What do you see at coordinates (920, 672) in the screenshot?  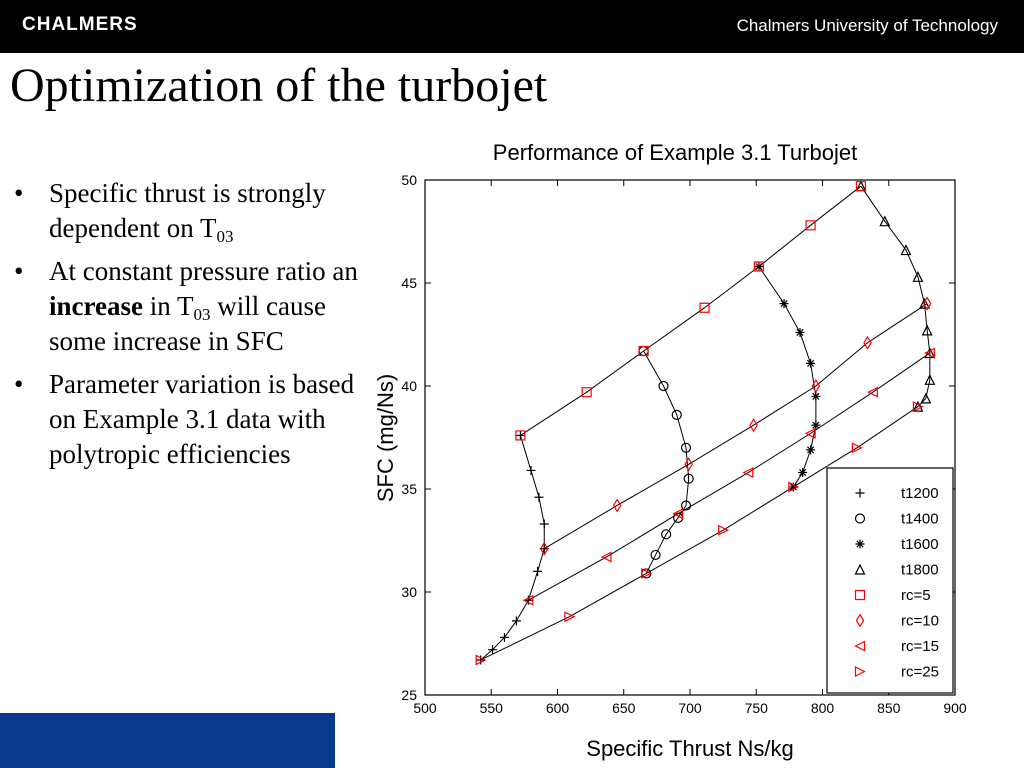 I see `legend-label: rc=25` at bounding box center [920, 672].